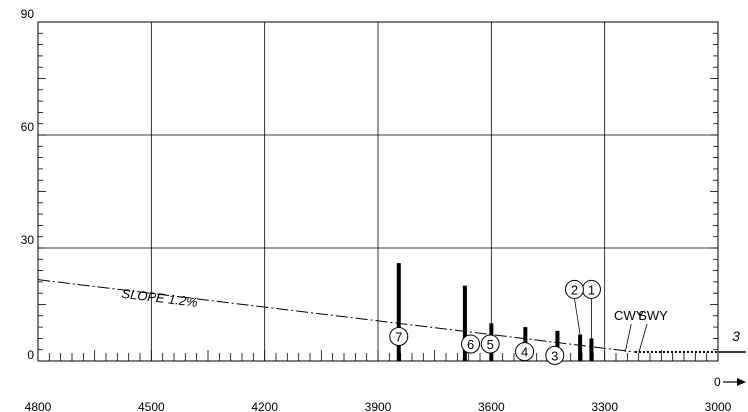 Image resolution: width=748 pixels, height=412 pixels. Describe the element at coordinates (491, 406) in the screenshot. I see `x-tick-label: 3600` at that location.